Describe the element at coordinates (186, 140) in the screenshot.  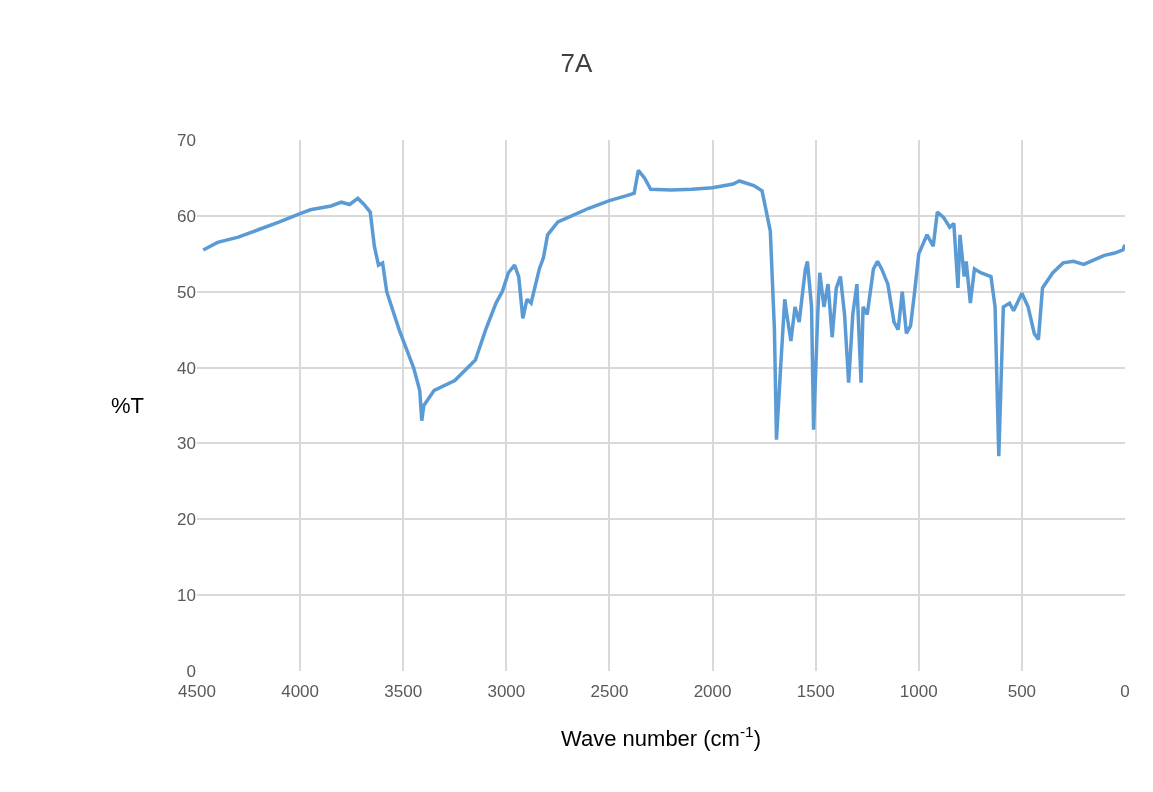
I see `y-tick-label: 70` at that location.